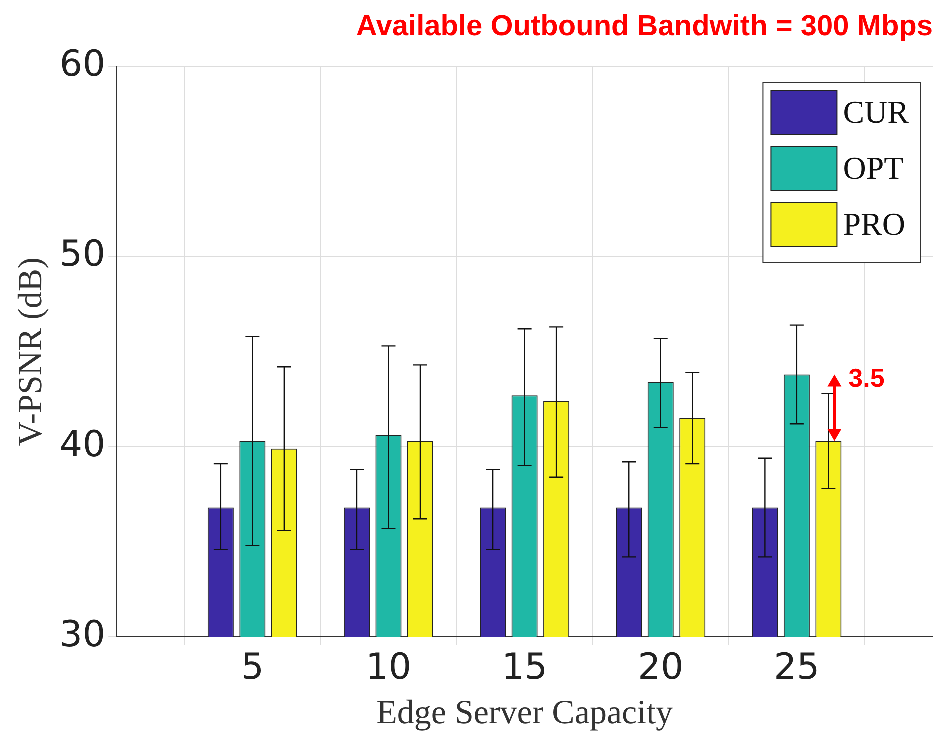 This screenshot has width=943, height=743. Describe the element at coordinates (876, 112) in the screenshot. I see `legend-label: CUR` at that location.